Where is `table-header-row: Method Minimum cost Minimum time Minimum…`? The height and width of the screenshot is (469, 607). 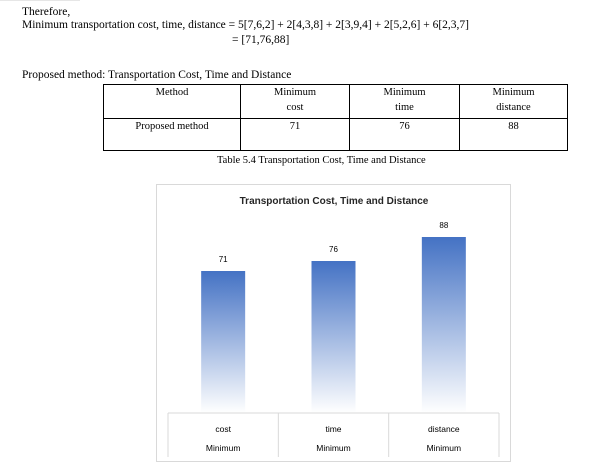 table-header-row: Method Minimum cost Minimum time Minimum… is located at coordinates (335, 101).